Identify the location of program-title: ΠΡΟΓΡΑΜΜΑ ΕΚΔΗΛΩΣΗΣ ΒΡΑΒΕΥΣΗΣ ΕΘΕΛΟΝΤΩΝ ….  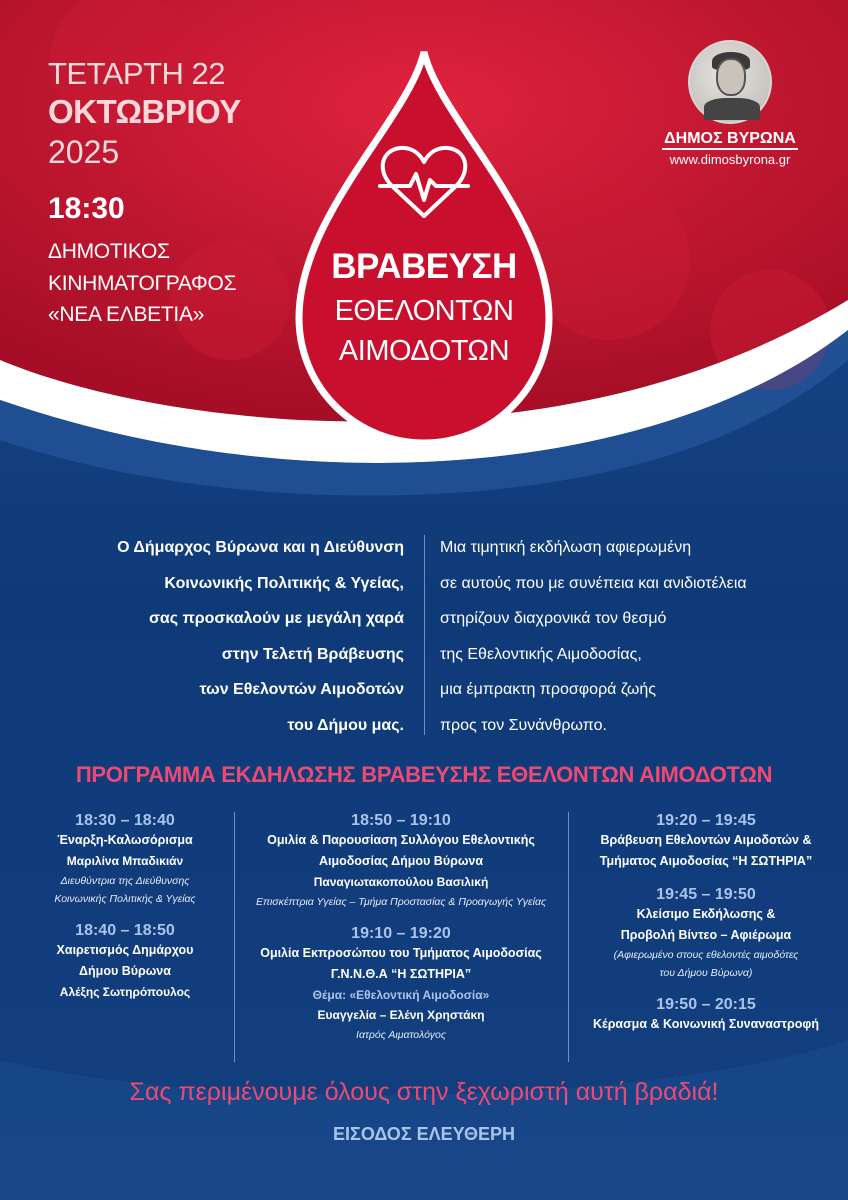
(424, 774).